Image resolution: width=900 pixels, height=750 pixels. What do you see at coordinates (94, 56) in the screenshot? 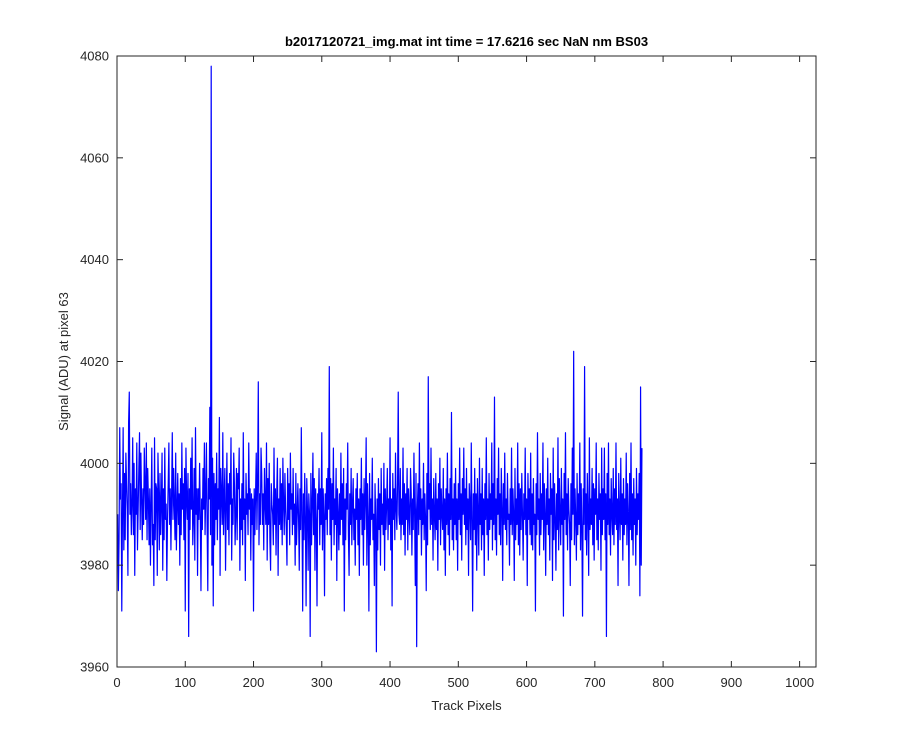
I see `y-tick-label: 4080` at bounding box center [94, 56].